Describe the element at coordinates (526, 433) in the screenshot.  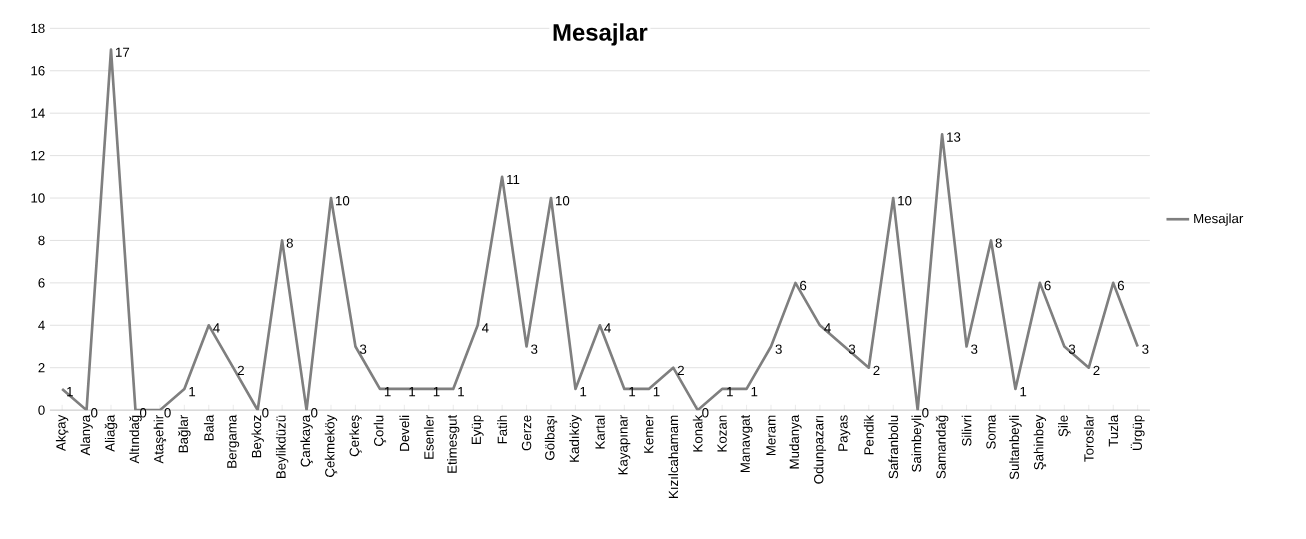
I see `x-tick-label: Gerze` at that location.